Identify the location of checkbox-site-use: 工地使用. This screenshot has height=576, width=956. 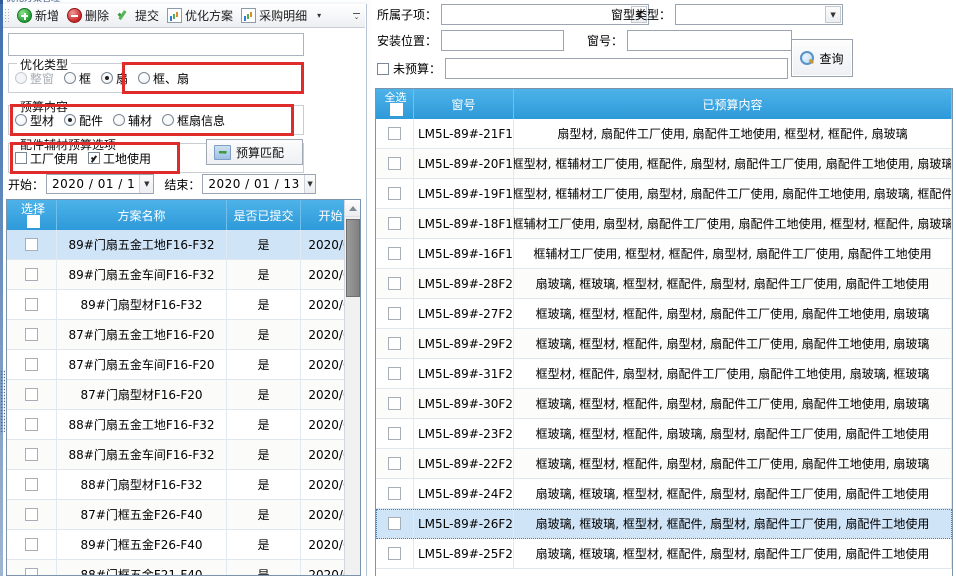
(119, 158).